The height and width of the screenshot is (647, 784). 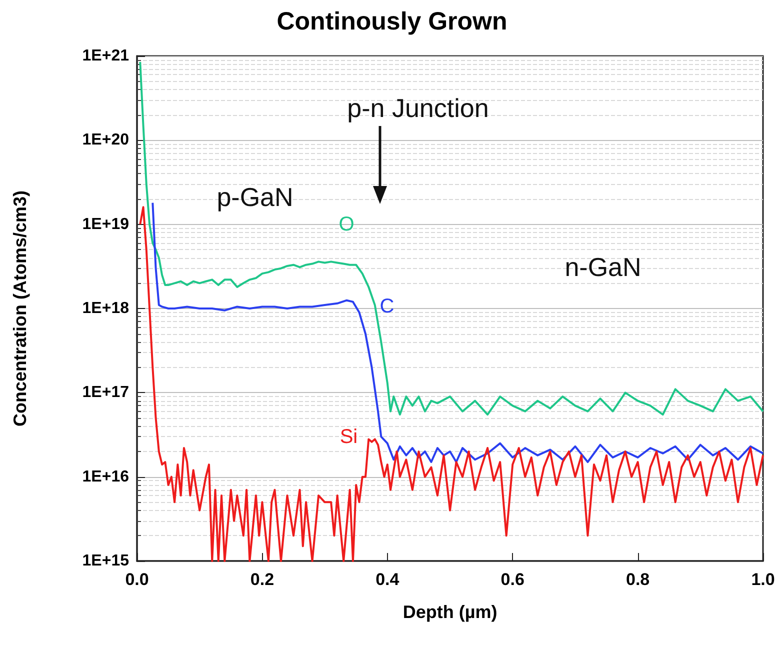 What do you see at coordinates (106, 308) in the screenshot?
I see `y-tick-label: 1E+18` at bounding box center [106, 308].